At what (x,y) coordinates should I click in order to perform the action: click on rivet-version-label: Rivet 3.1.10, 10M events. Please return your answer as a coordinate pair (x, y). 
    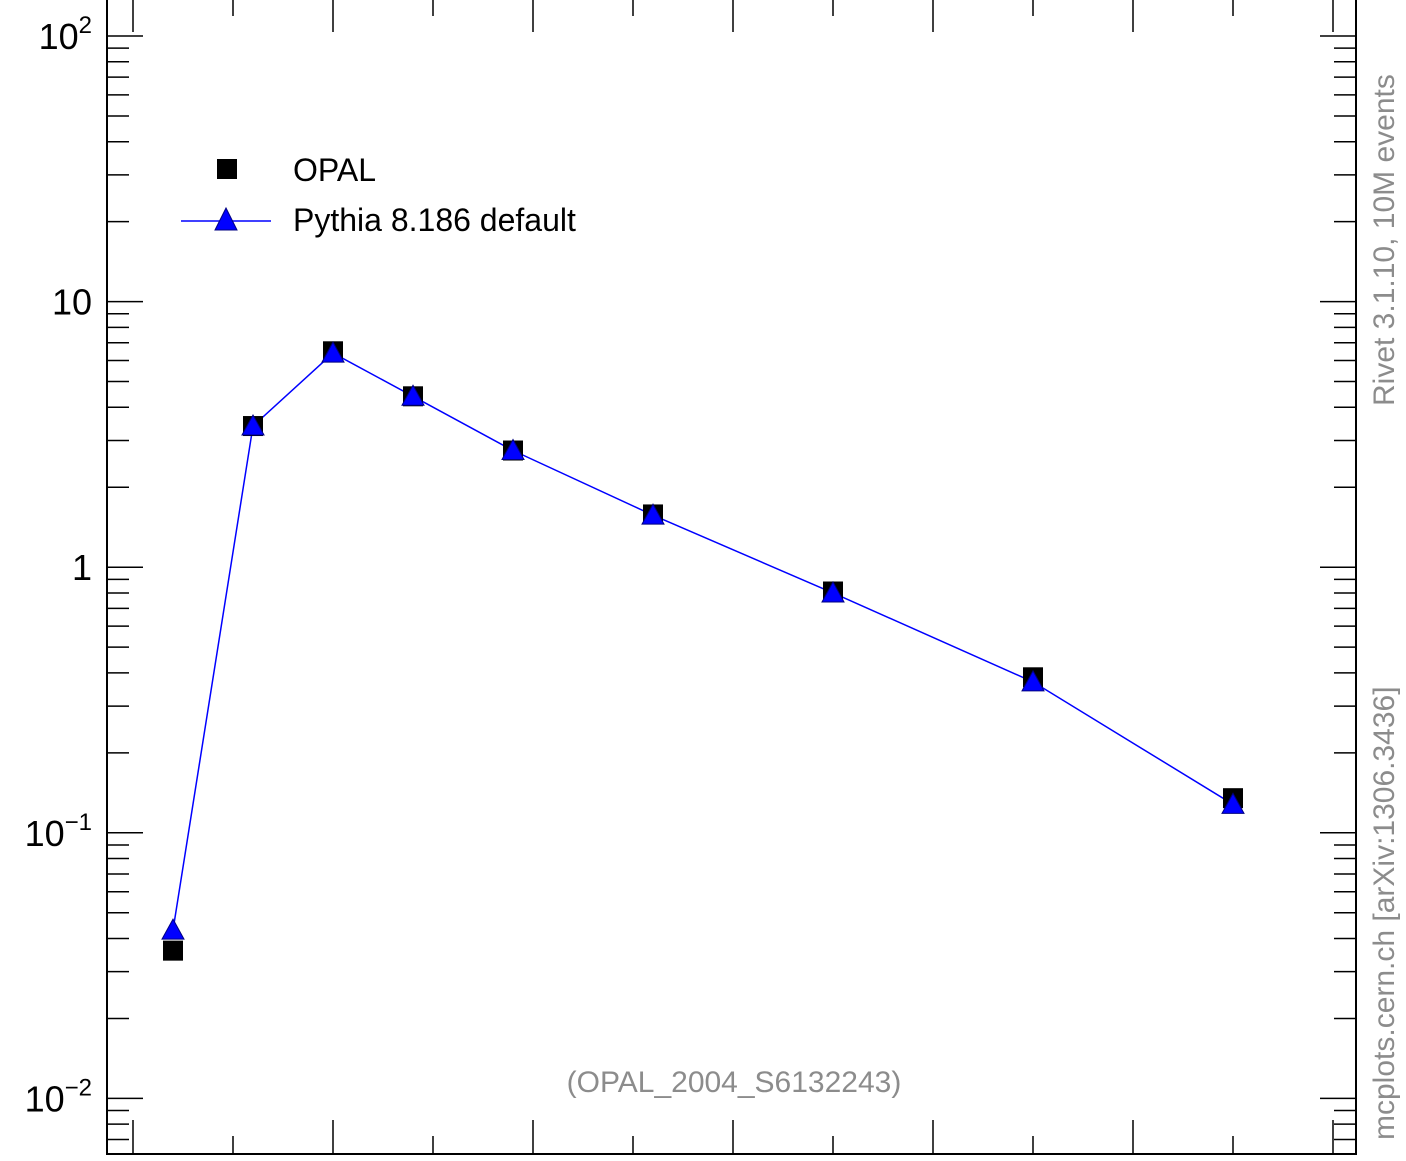
    Looking at the image, I should click on (1384, 240).